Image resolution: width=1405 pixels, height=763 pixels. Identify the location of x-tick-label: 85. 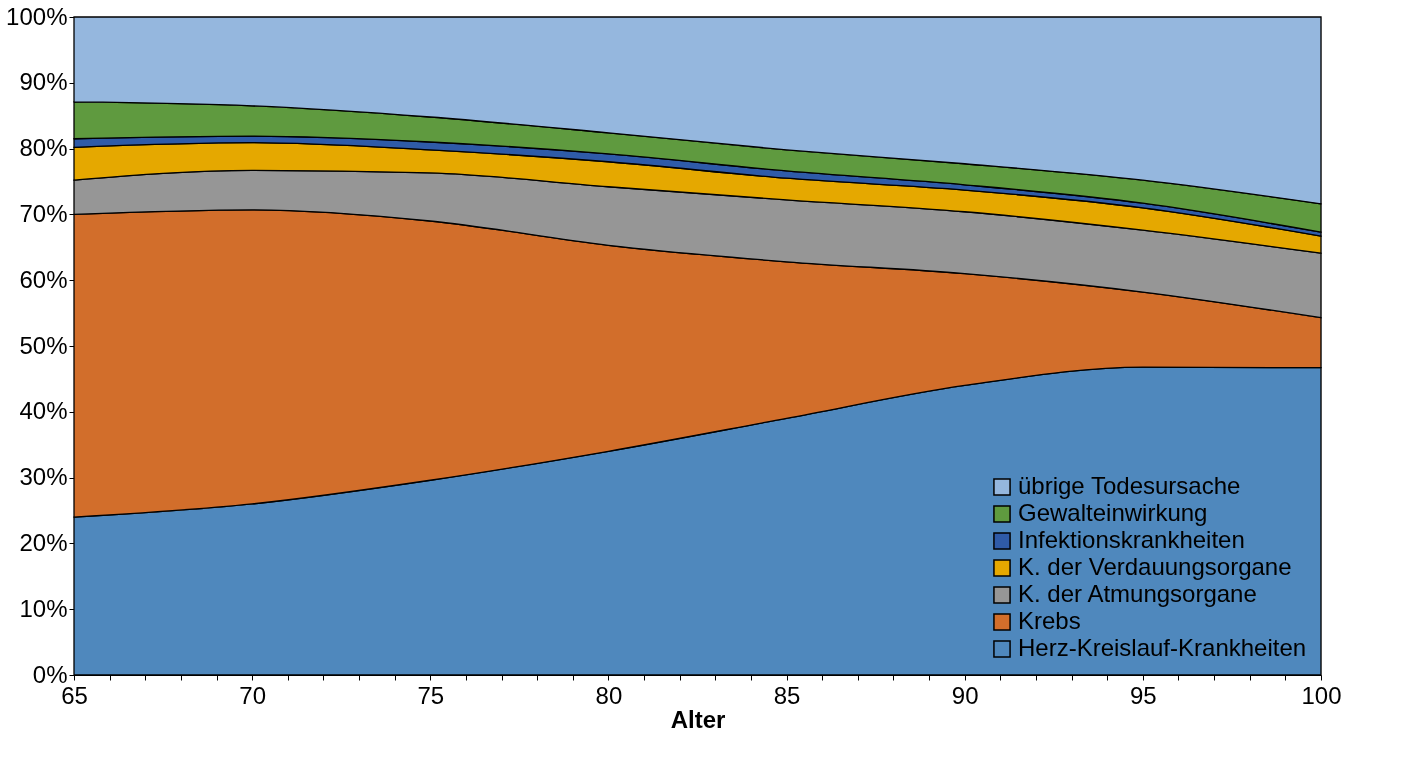
(787, 695).